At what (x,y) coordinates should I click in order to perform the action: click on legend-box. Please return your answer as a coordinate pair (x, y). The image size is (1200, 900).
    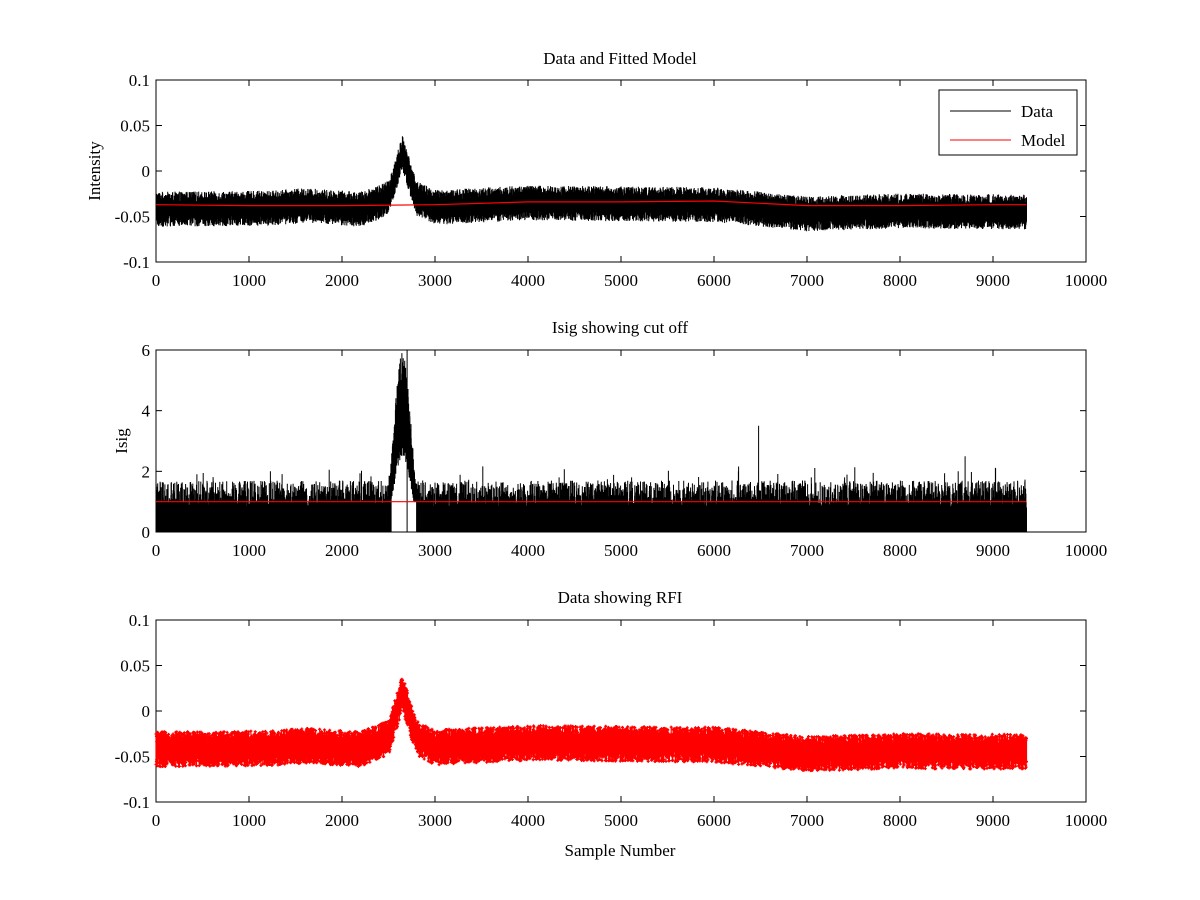
    Looking at the image, I should click on (1008, 122).